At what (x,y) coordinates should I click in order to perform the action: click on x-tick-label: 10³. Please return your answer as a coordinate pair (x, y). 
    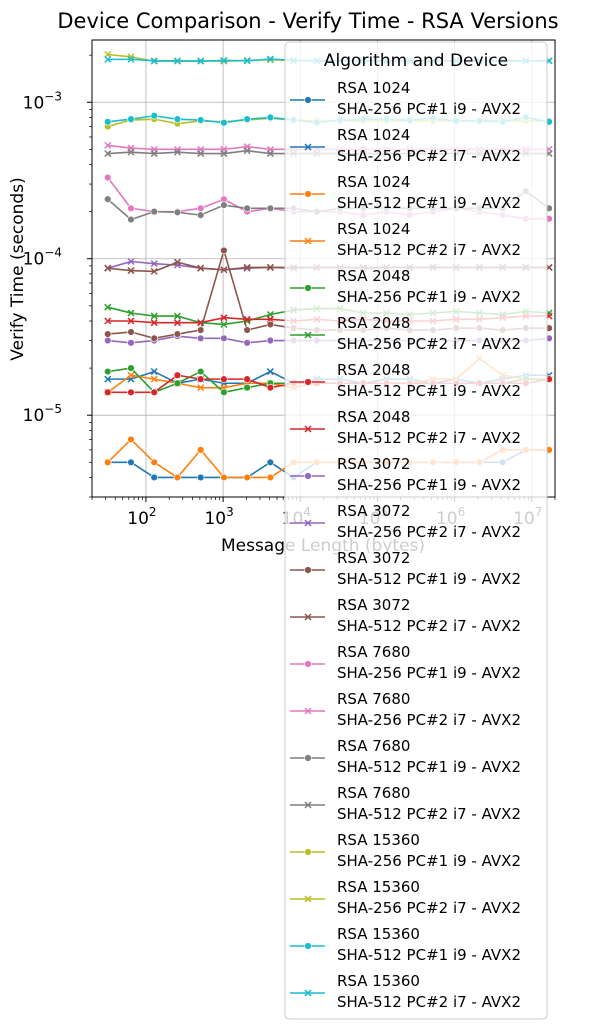
    Looking at the image, I should click on (218, 517).